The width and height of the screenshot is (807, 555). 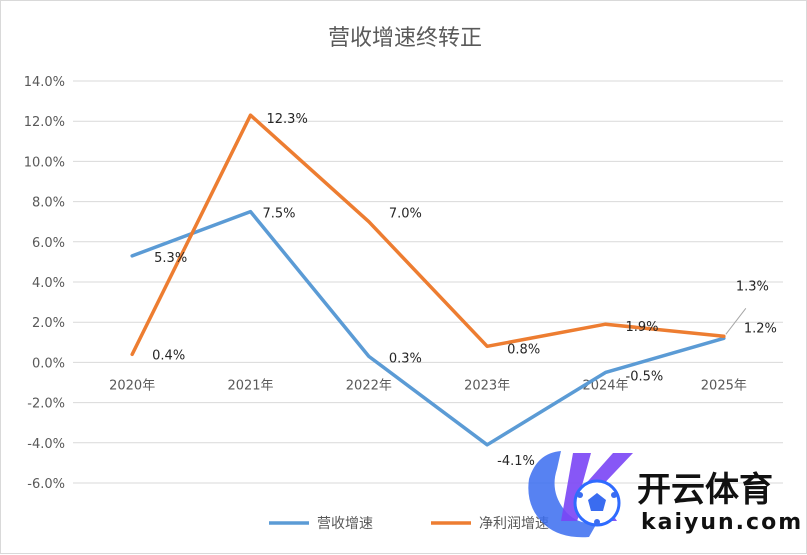 What do you see at coordinates (405, 214) in the screenshot?
I see `data-label: 7.0%` at bounding box center [405, 214].